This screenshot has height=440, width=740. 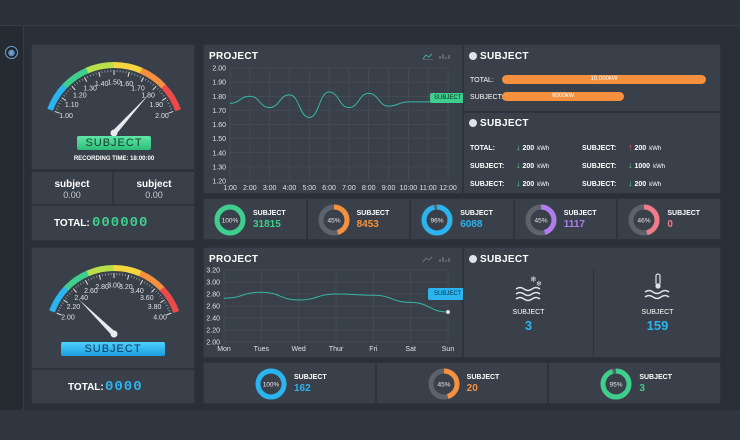 What do you see at coordinates (448, 188) in the screenshot?
I see `x-tick-label: 12:00` at bounding box center [448, 188].